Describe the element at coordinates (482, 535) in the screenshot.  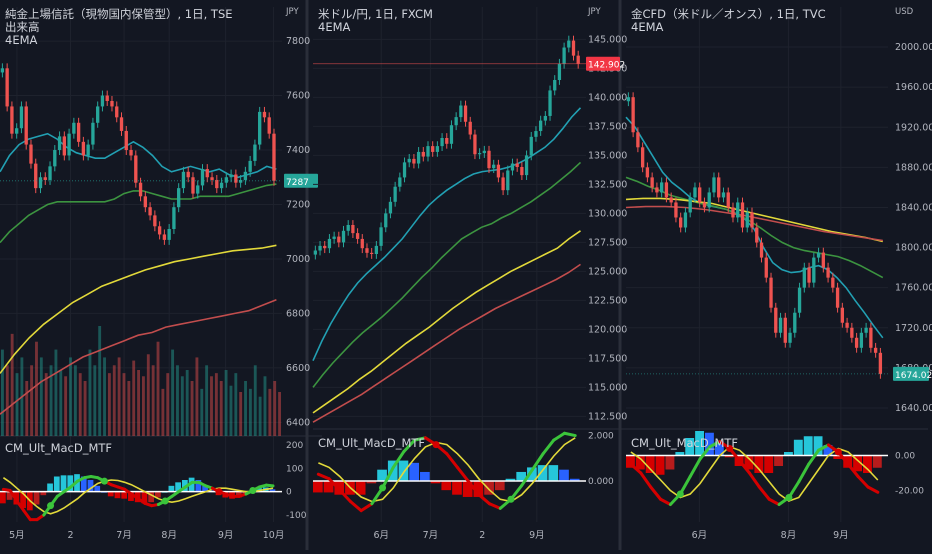
I see `x-tick-label: 2` at that location.